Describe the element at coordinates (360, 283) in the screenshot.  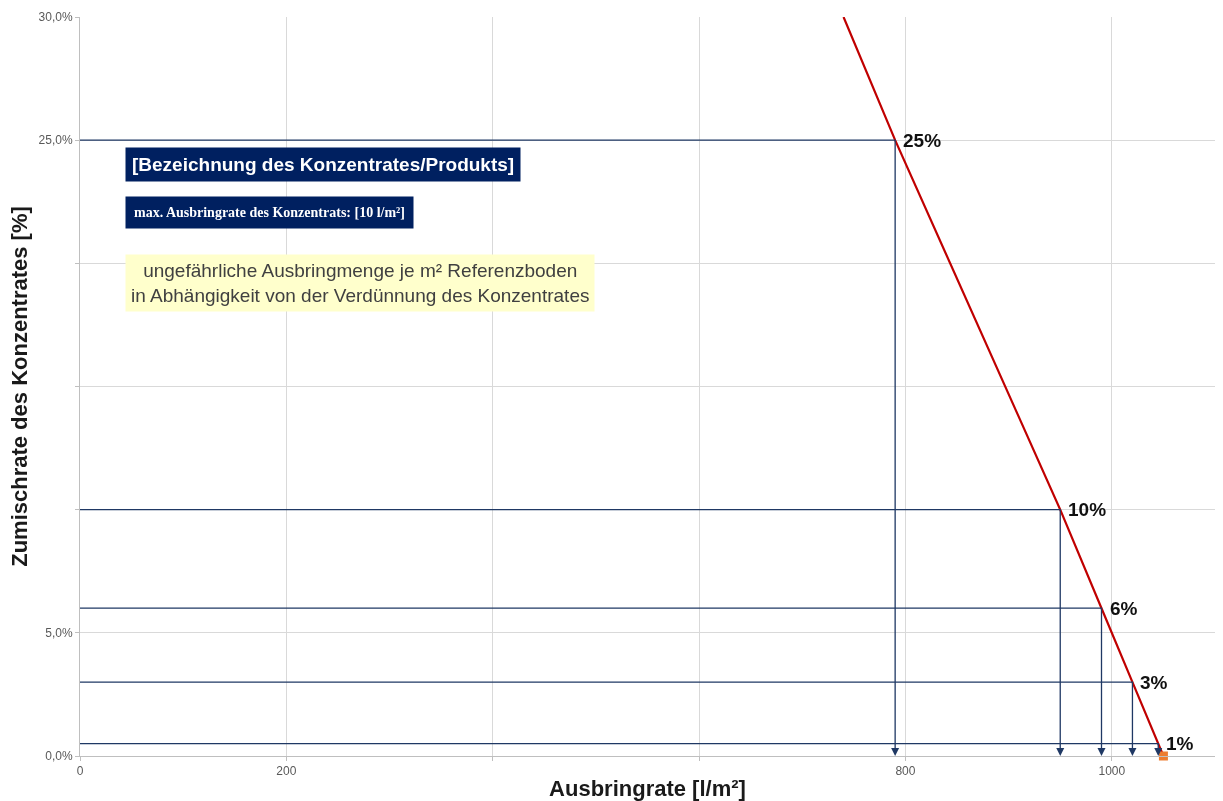
I see `annotation: ungefährliche Ausbringmenge je m² Referenzboden in Abhängigkeit von der Verdünnung des Konzentrates` at that location.